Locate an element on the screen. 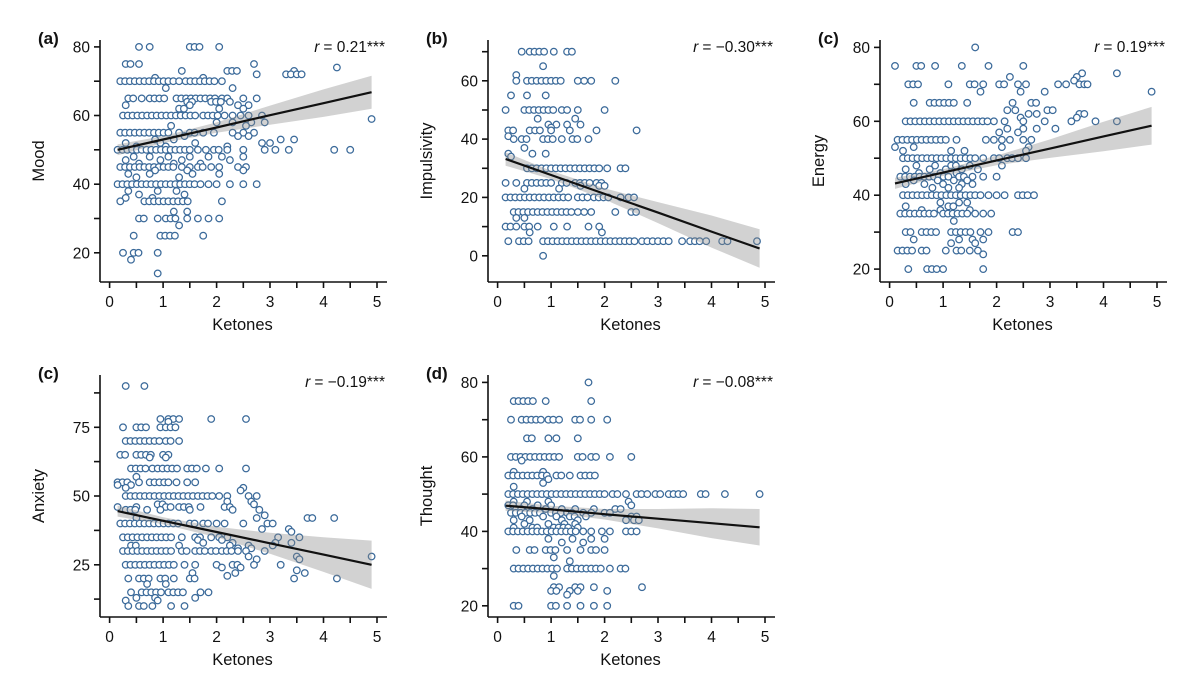 This screenshot has width=1200, height=675. panel-label: (d) is located at coordinates (437, 373).